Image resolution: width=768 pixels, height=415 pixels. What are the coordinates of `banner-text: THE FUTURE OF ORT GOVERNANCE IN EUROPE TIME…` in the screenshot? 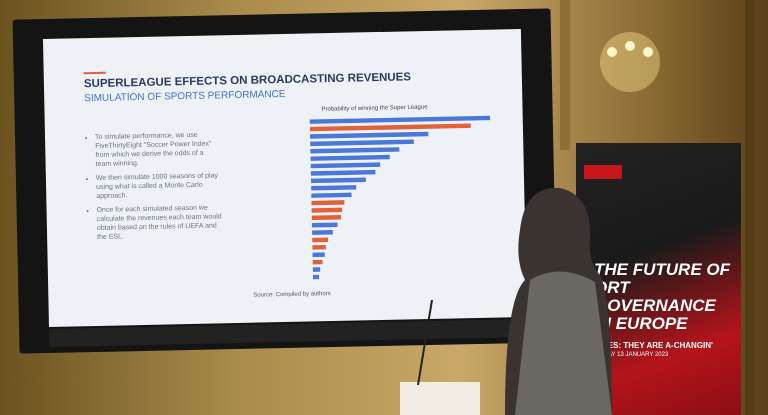 It's located at (658, 309).